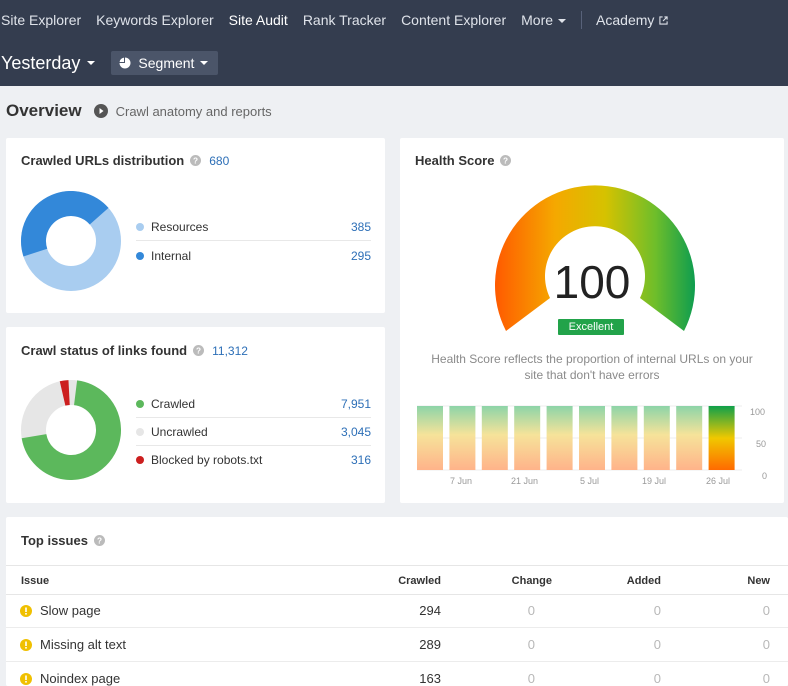  What do you see at coordinates (591, 327) in the screenshot?
I see `health-score-badge: Excellent` at bounding box center [591, 327].